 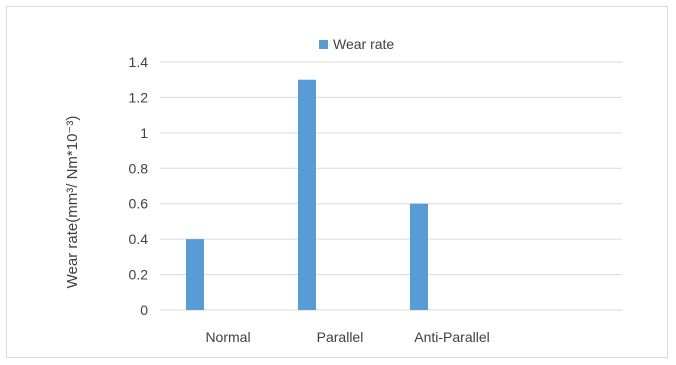 What do you see at coordinates (144, 133) in the screenshot?
I see `y-tick-label: 1` at bounding box center [144, 133].